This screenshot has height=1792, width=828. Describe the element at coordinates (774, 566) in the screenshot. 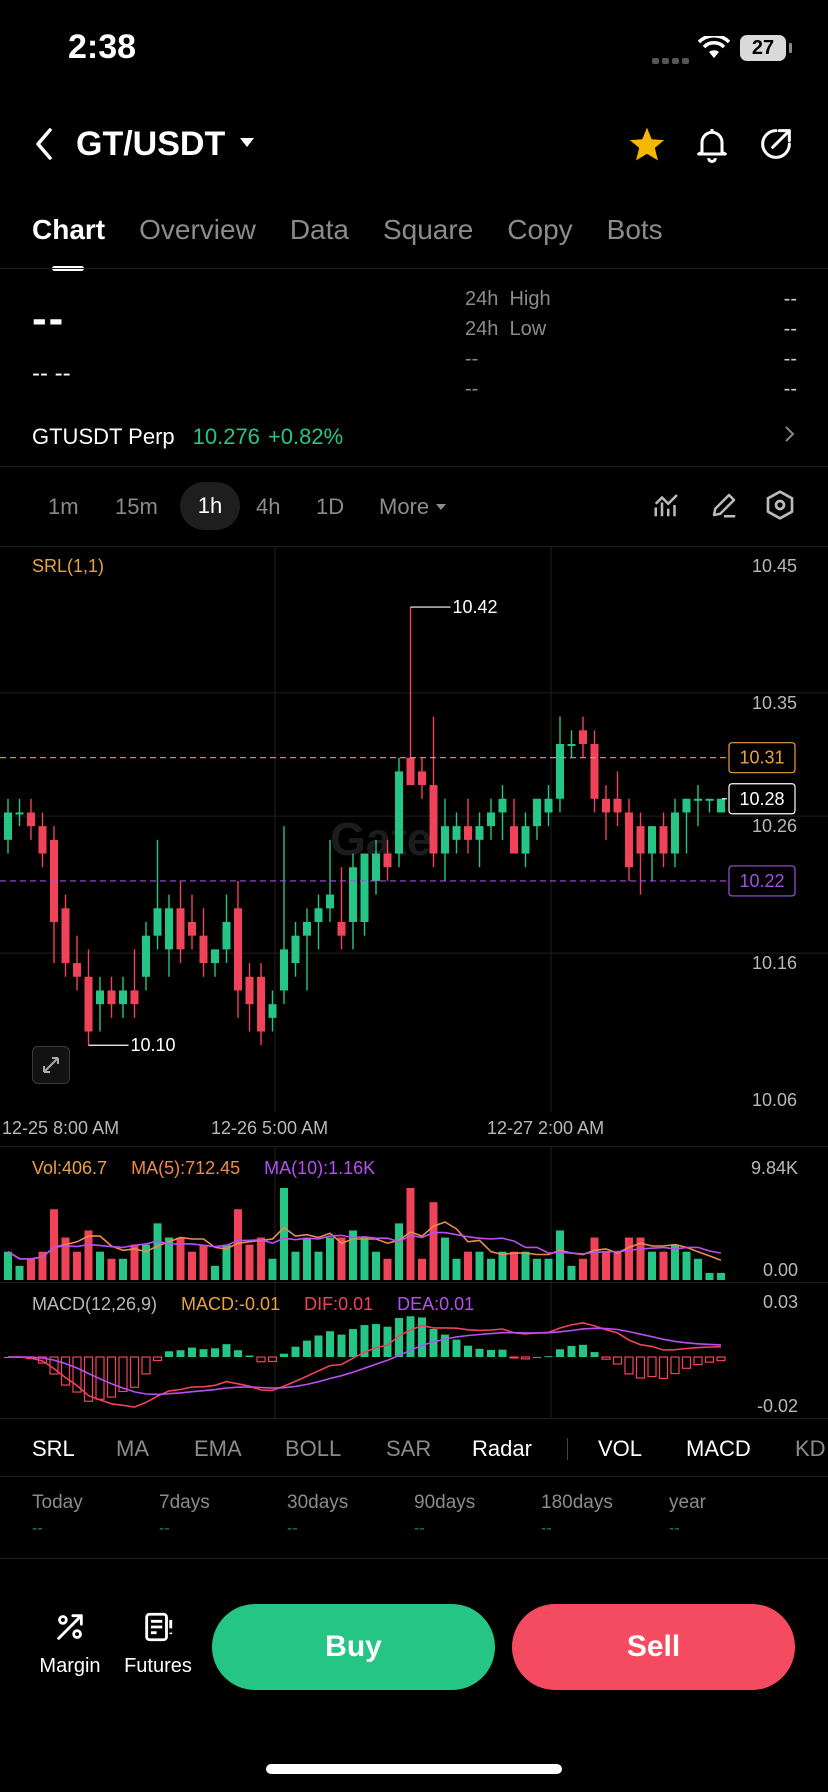

I see `y-tick-label: 10.45` at that location.